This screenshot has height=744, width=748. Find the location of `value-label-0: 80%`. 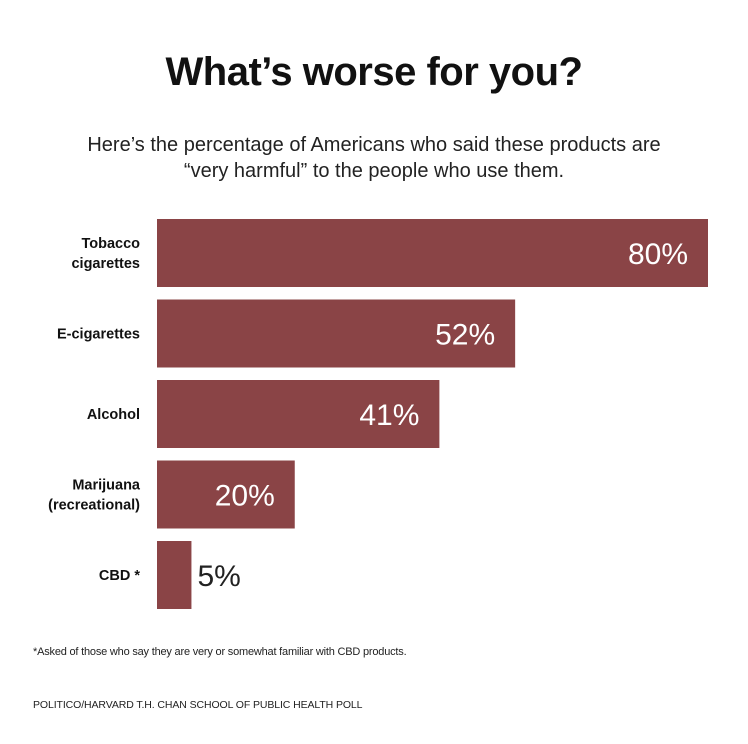

value-label-0: 80% is located at coordinates (658, 254).